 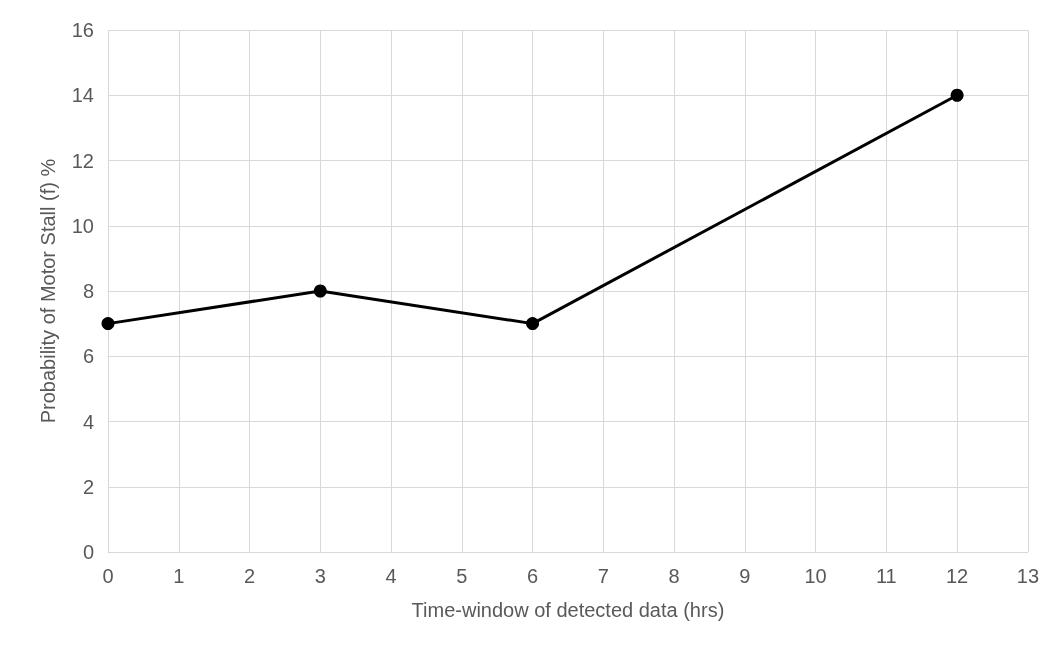 I want to click on x-tick-label: 10, so click(x=815, y=576).